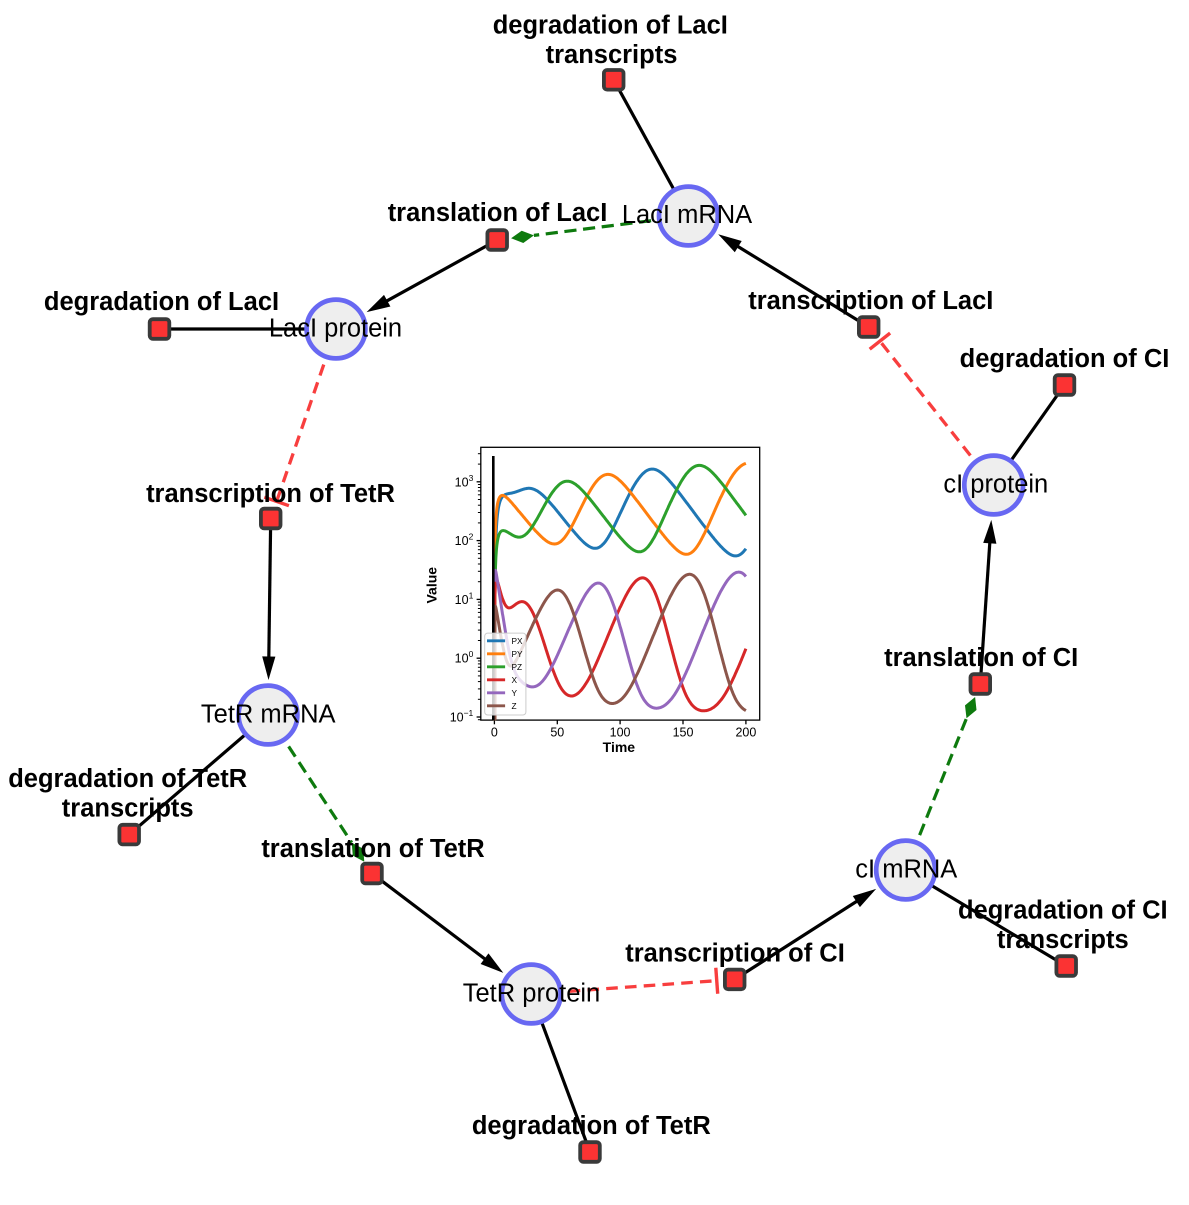  What do you see at coordinates (735, 953) in the screenshot?
I see `svg-text: transcription of CI` at bounding box center [735, 953].